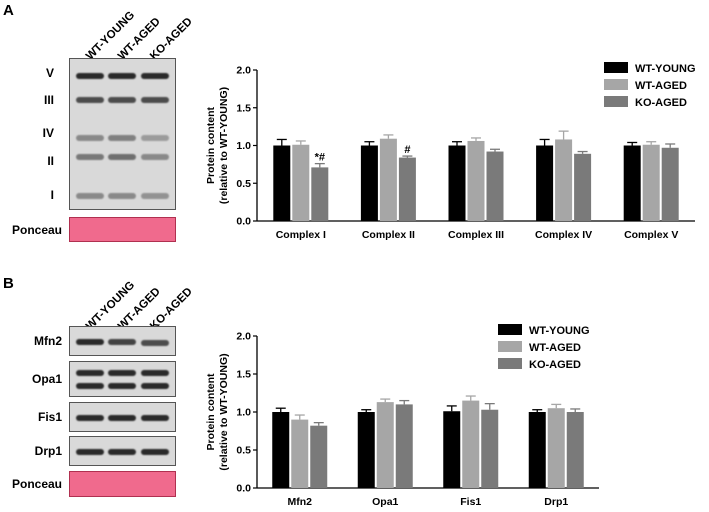  What do you see at coordinates (320, 158) in the screenshot?
I see `significance-annotation: *#` at bounding box center [320, 158].